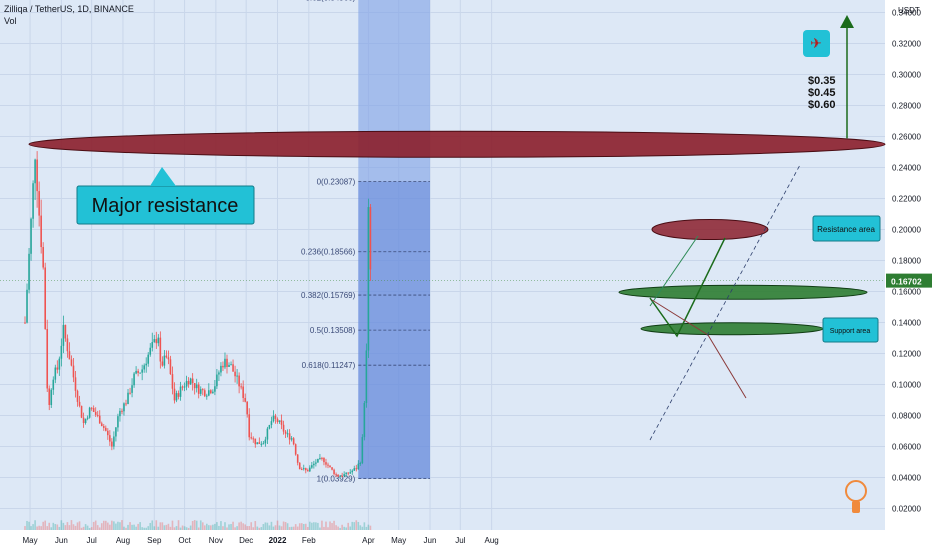  Describe the element at coordinates (69, 15) in the screenshot. I see `chart-header: Zilliqa / TetherUS, 1D, BINANCE Vol` at that location.